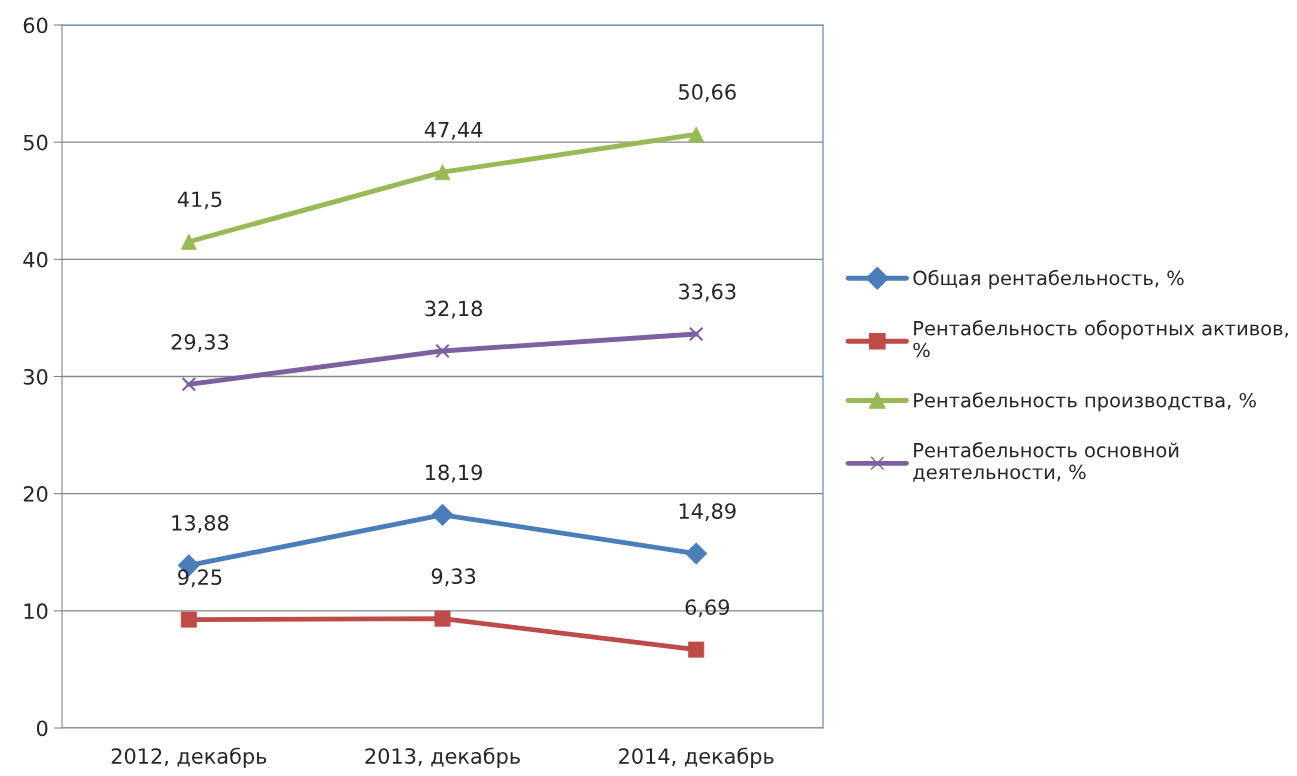  What do you see at coordinates (200, 524) in the screenshot?
I see `data-label: 13,88` at bounding box center [200, 524].